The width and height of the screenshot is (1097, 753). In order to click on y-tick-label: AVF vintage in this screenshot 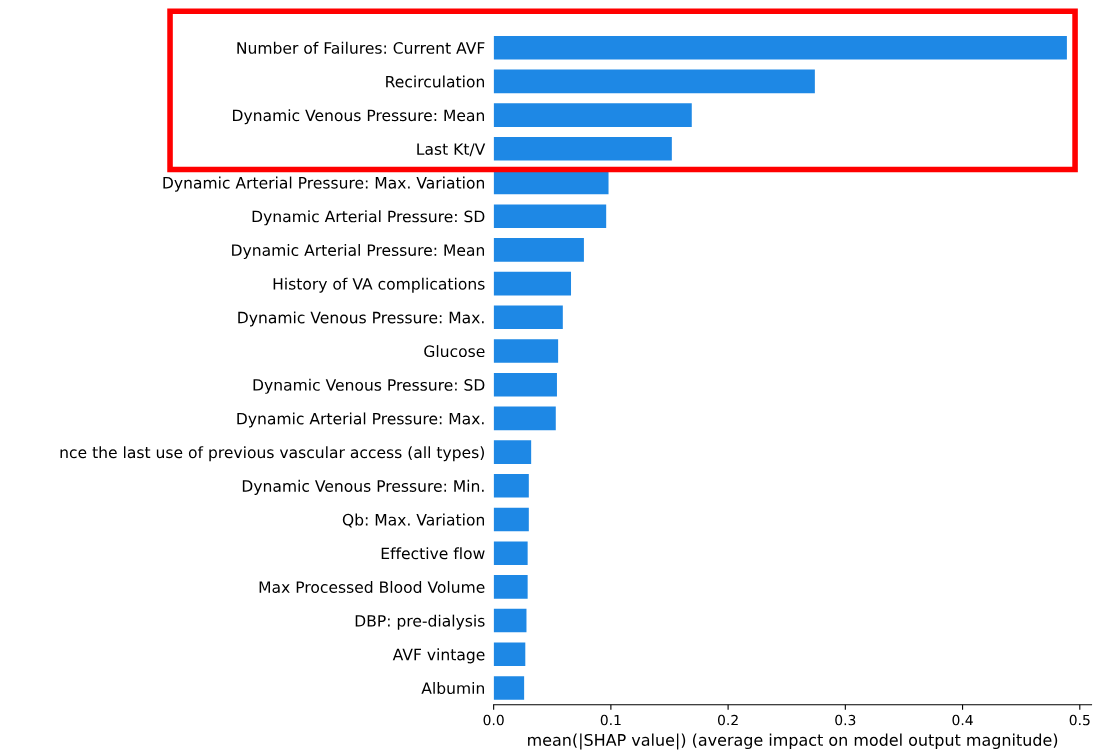, I will do `click(438, 656)`.